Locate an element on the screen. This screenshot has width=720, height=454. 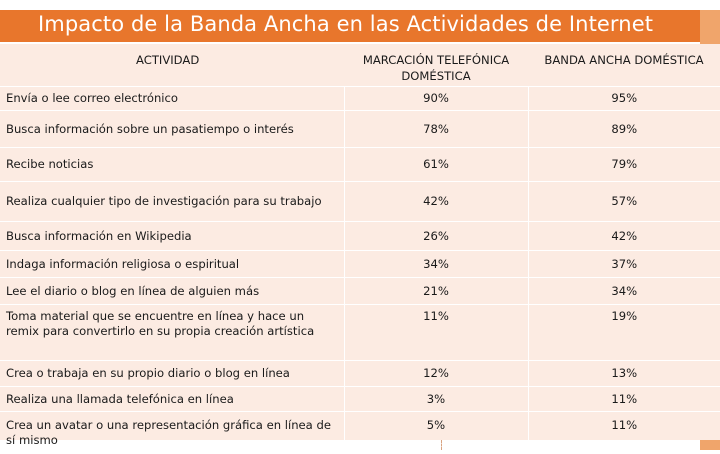
dialup-cell: 12% is located at coordinates (435, 373).